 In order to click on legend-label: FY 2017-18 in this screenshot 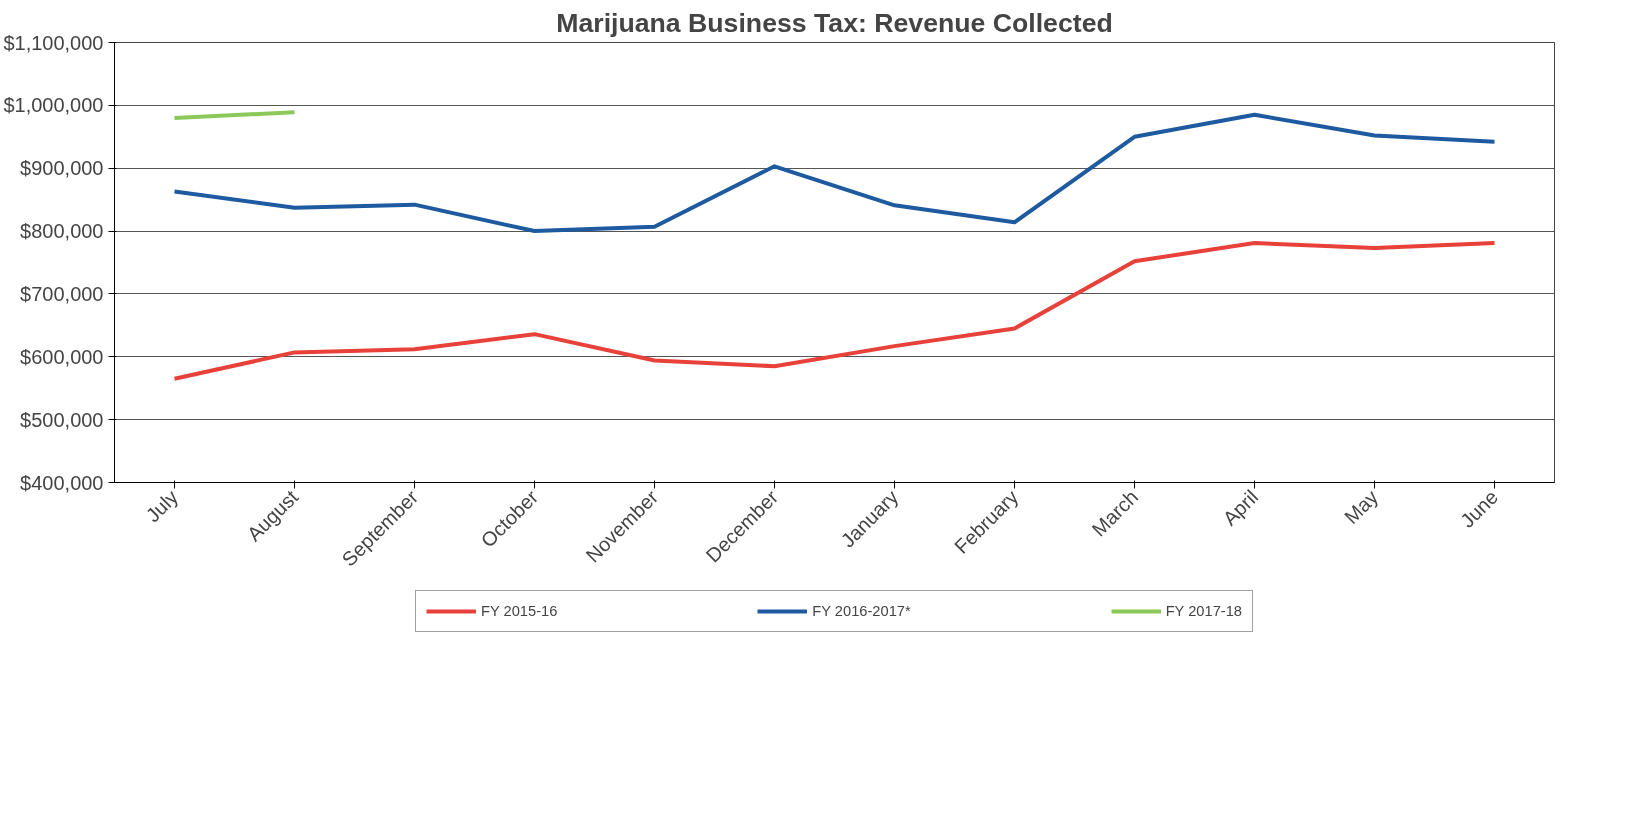, I will do `click(1203, 611)`.